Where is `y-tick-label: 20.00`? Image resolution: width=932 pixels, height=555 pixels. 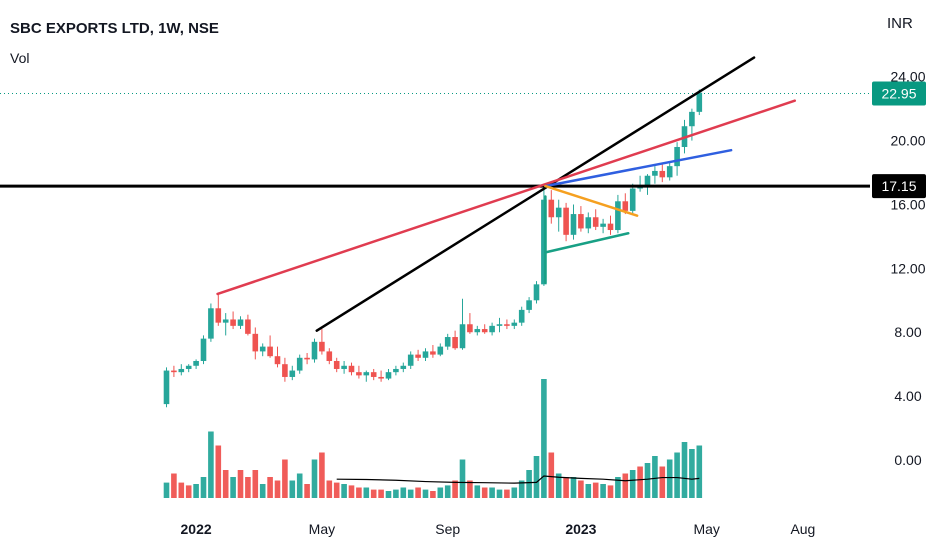
y-tick-label: 20.00 is located at coordinates (907, 141).